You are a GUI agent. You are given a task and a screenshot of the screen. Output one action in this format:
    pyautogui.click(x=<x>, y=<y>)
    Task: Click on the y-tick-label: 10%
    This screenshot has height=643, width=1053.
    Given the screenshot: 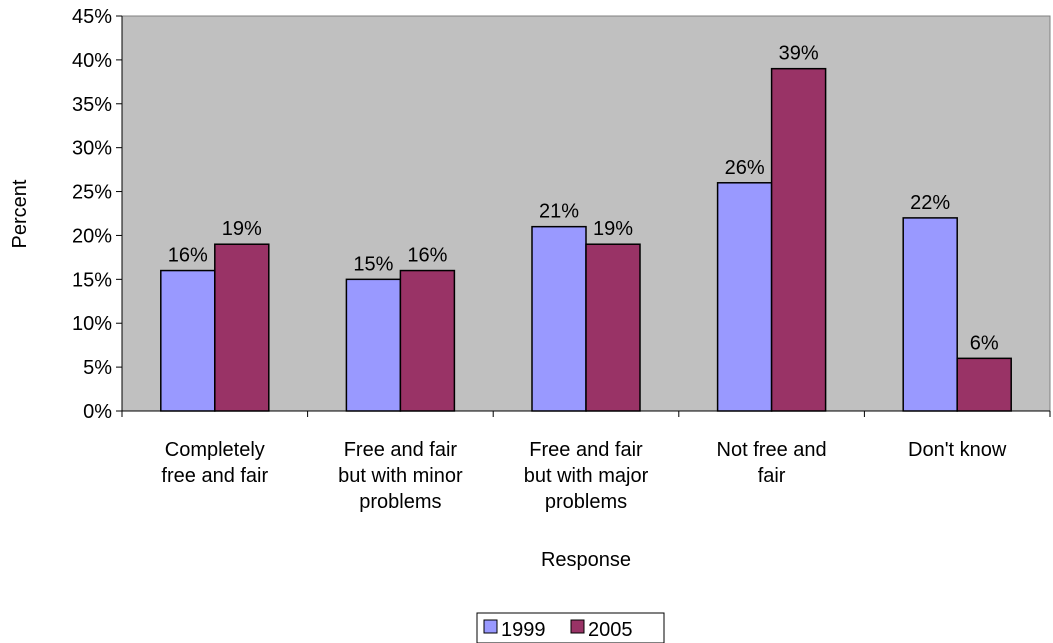 What is the action you would take?
    pyautogui.click(x=92, y=324)
    